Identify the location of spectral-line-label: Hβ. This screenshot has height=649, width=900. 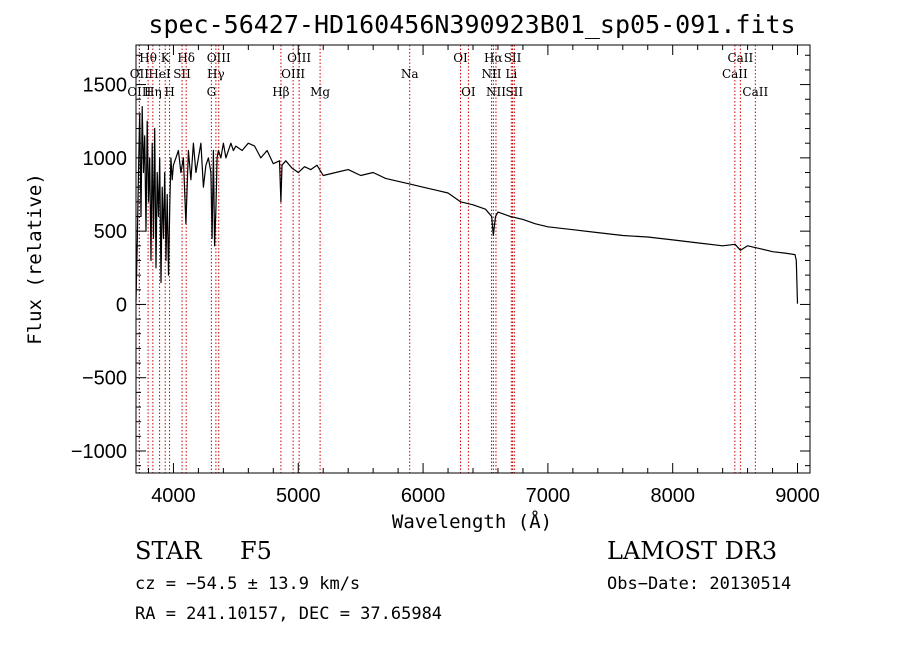
(280, 92).